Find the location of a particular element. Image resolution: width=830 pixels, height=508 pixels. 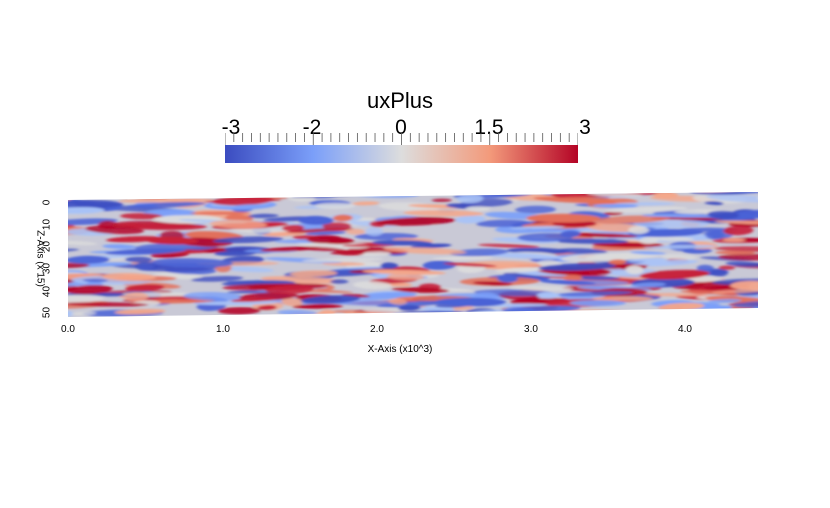

colorbar-tick-label: 0 is located at coordinates (401, 127).